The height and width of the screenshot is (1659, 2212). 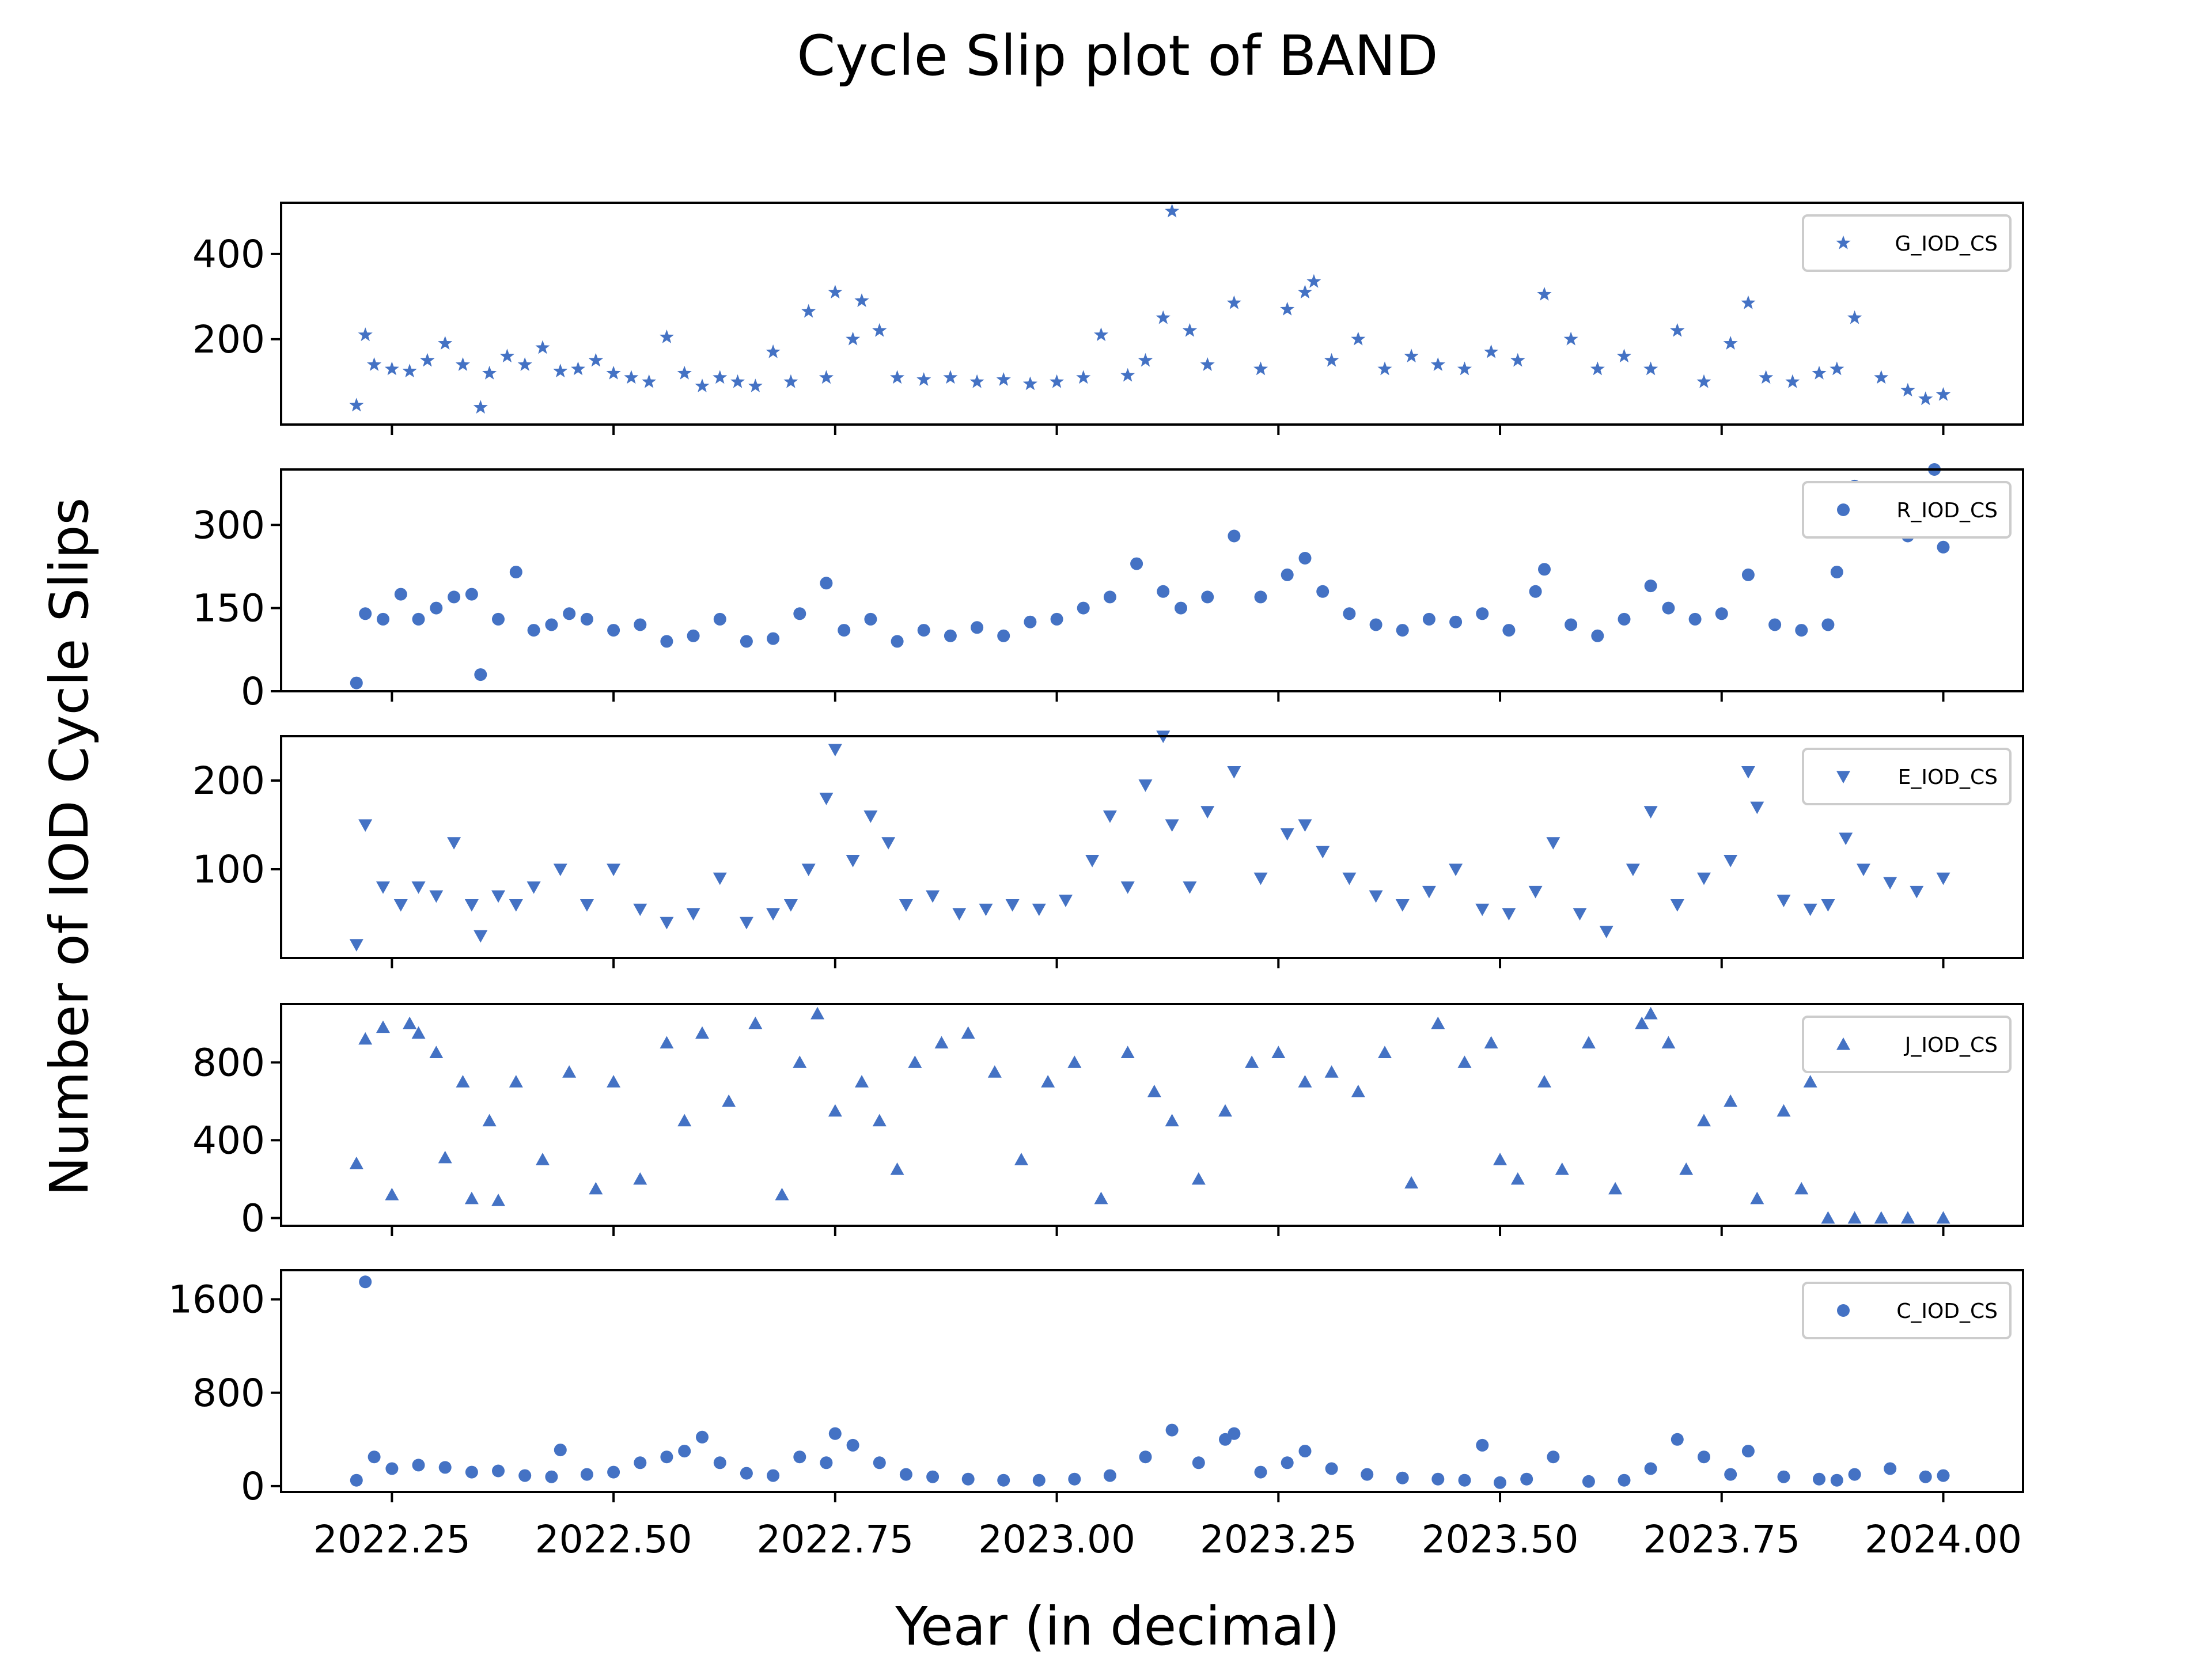 I want to click on y-axis-label: Number of IOD Cycle Slips, so click(x=69, y=847).